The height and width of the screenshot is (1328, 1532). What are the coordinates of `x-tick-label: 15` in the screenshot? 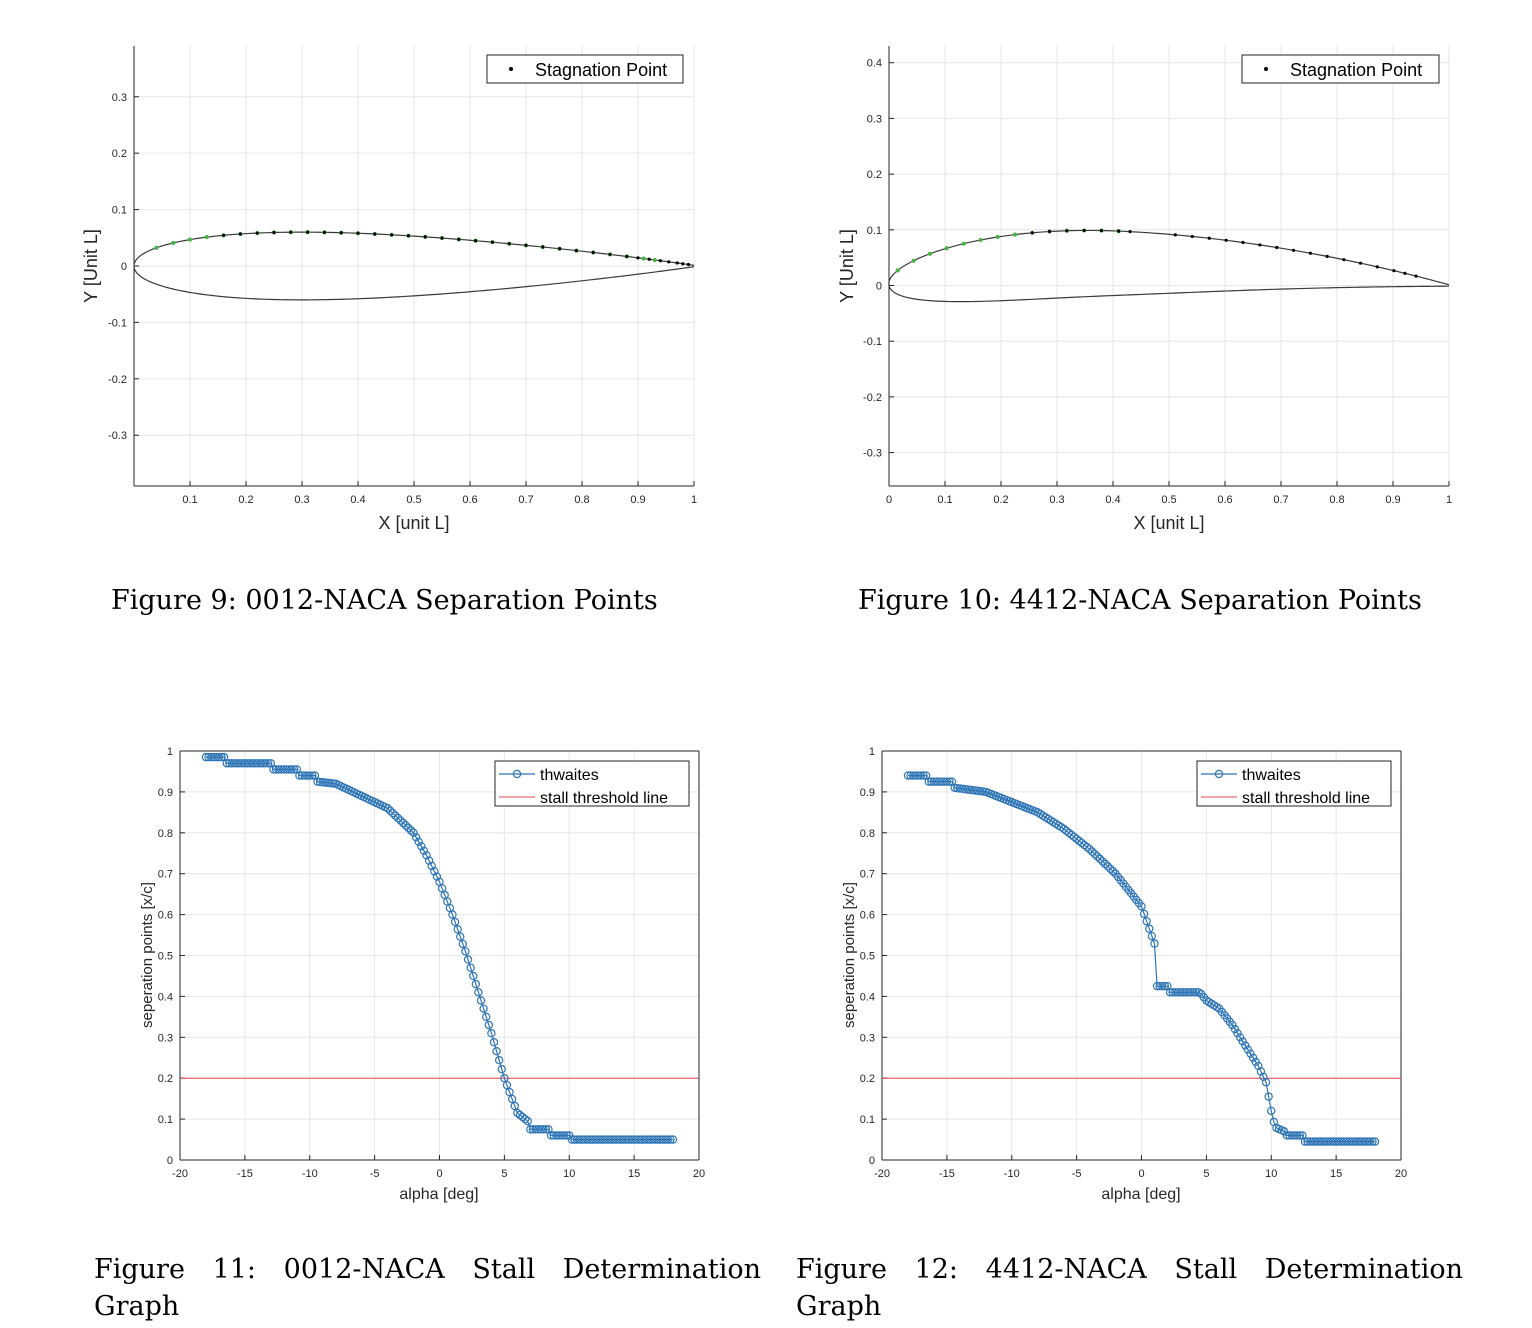 It's located at (1336, 1174).